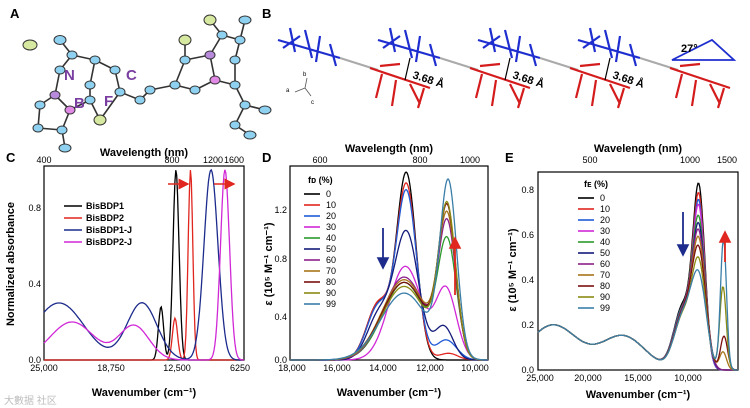  I want to click on plot-e-y-axis-title: ε (10⁵ M⁻¹ cm⁻¹), so click(513, 269).